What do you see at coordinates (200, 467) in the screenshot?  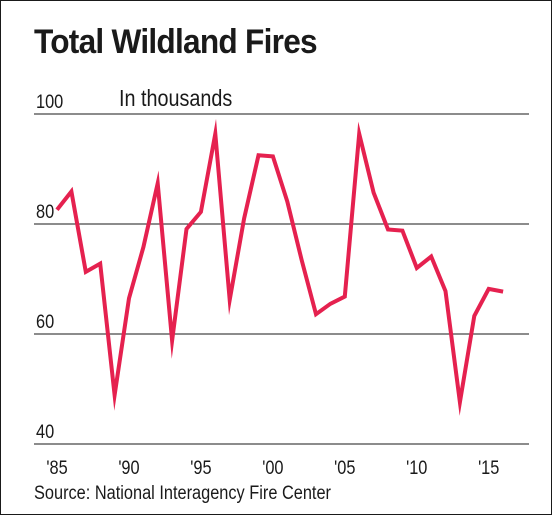 I see `x-tick-label: '95` at bounding box center [200, 467].